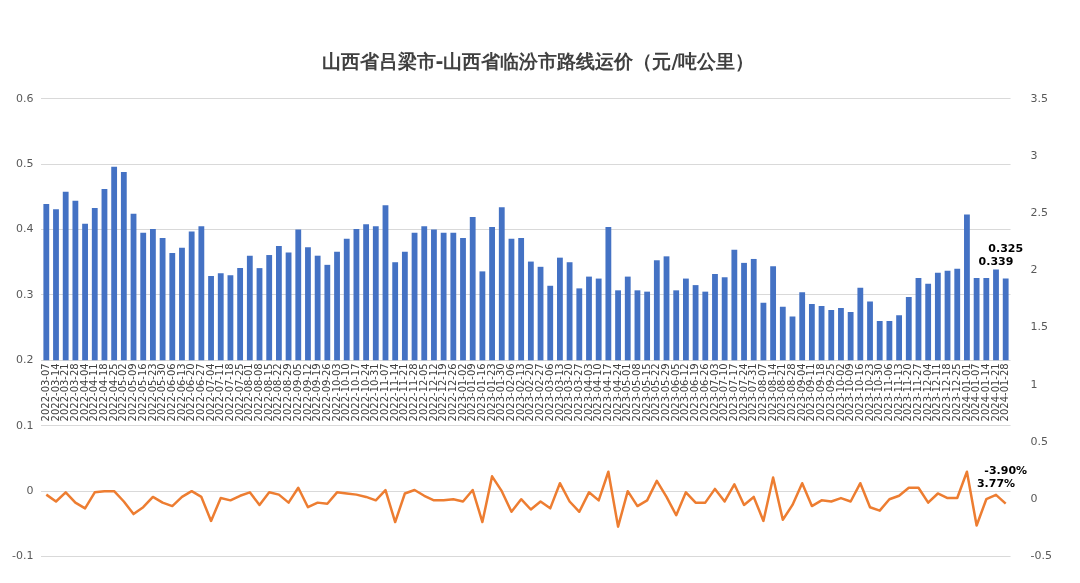 This screenshot has width=1080, height=583. I want to click on x-tick-label: 2023-03-20, so click(569, 392).